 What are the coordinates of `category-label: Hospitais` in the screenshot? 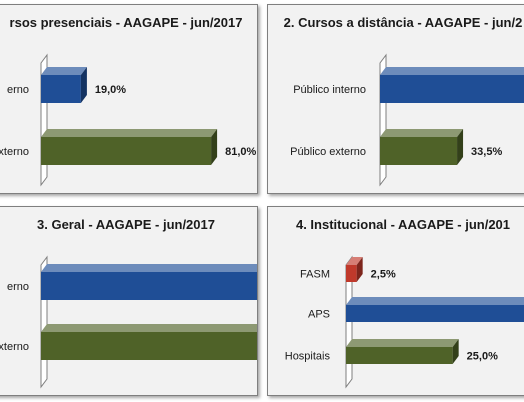 It's located at (308, 357).